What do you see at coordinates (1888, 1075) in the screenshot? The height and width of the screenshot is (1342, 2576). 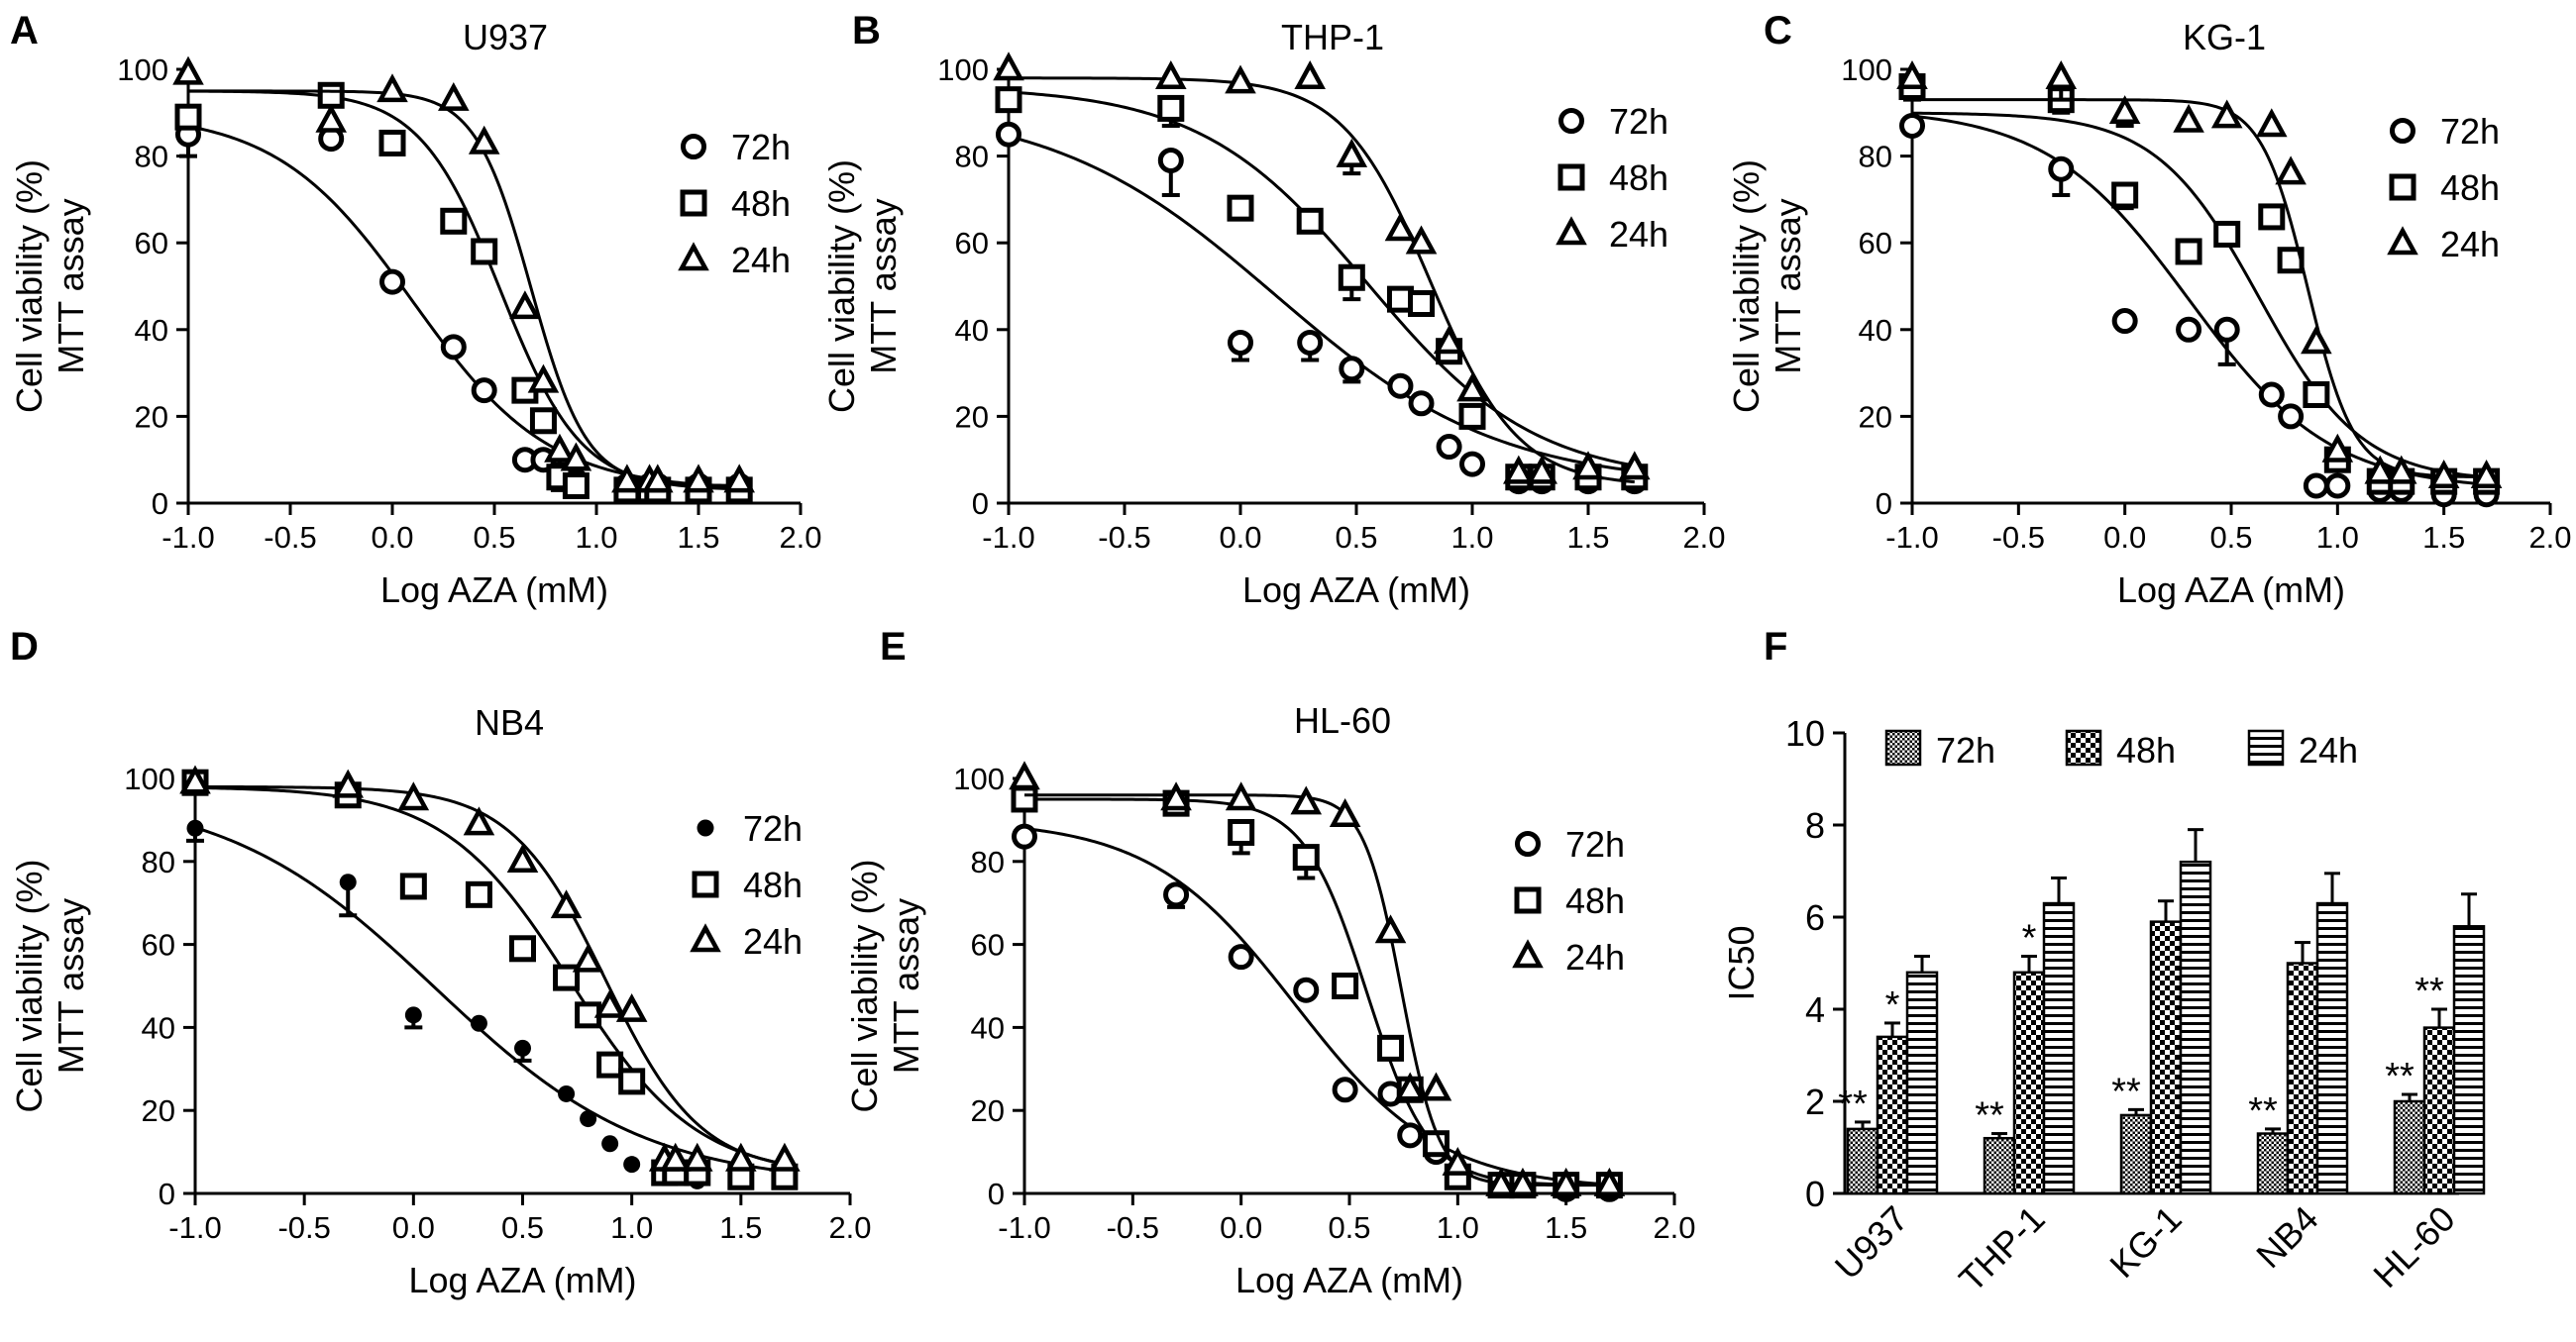 I see `bar-group-u937: ***` at bounding box center [1888, 1075].